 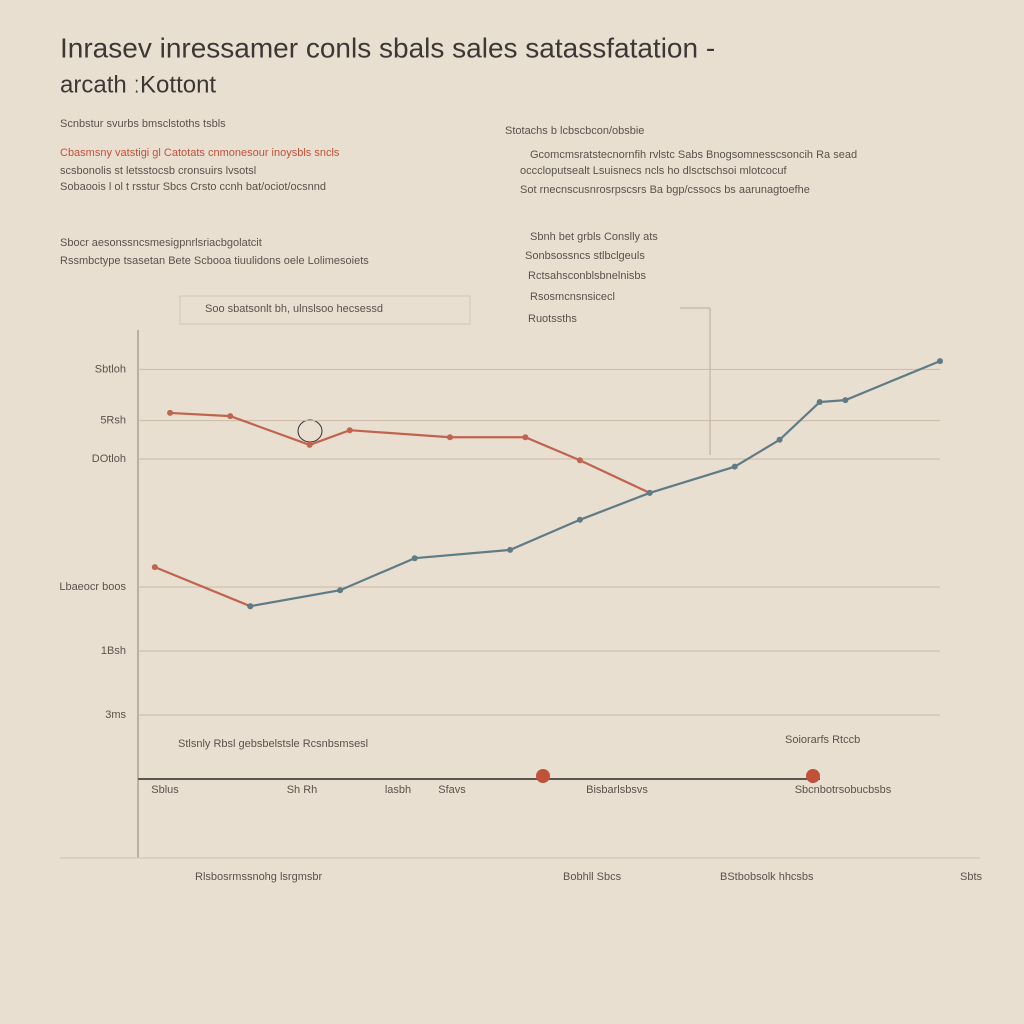 I want to click on annotation: Scnbstur svurbs bmsclstoths tsbls, so click(x=143, y=124).